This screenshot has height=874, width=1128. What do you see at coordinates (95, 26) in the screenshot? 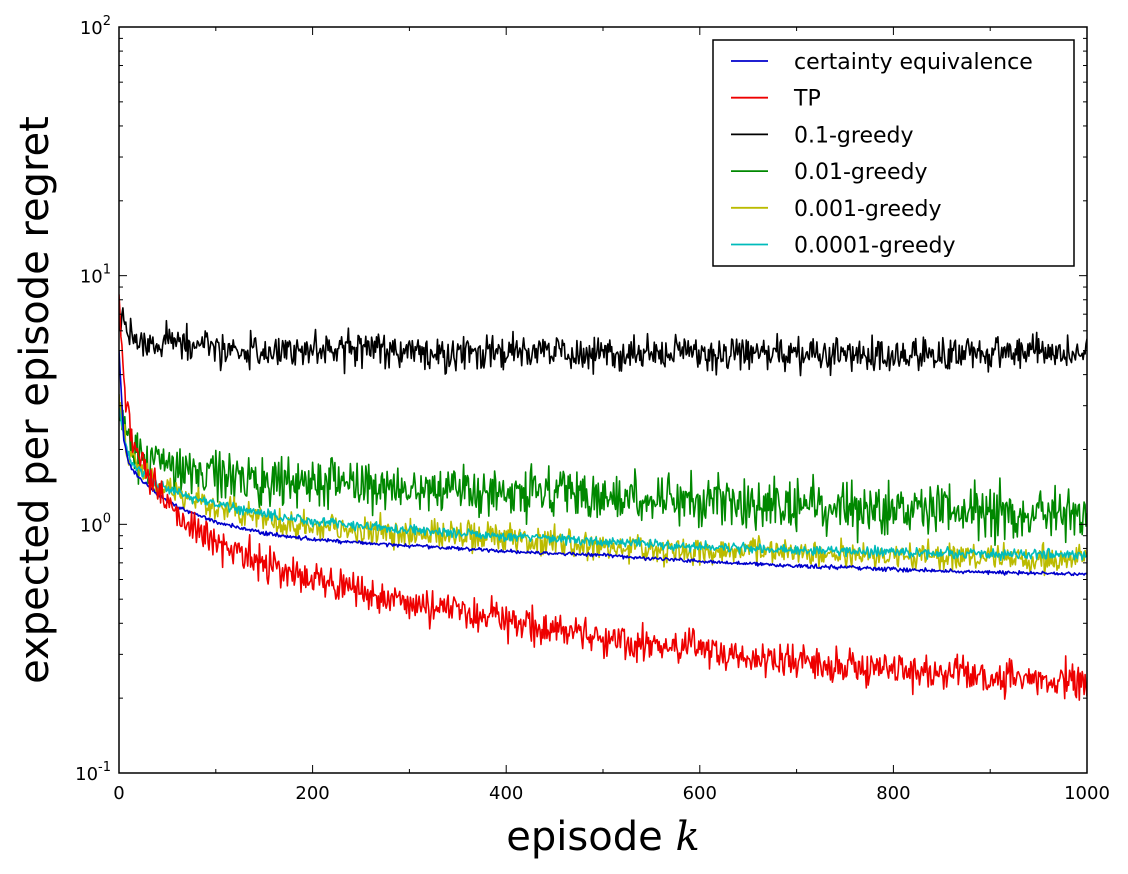
I see `y-tick-label: 10²` at bounding box center [95, 26].